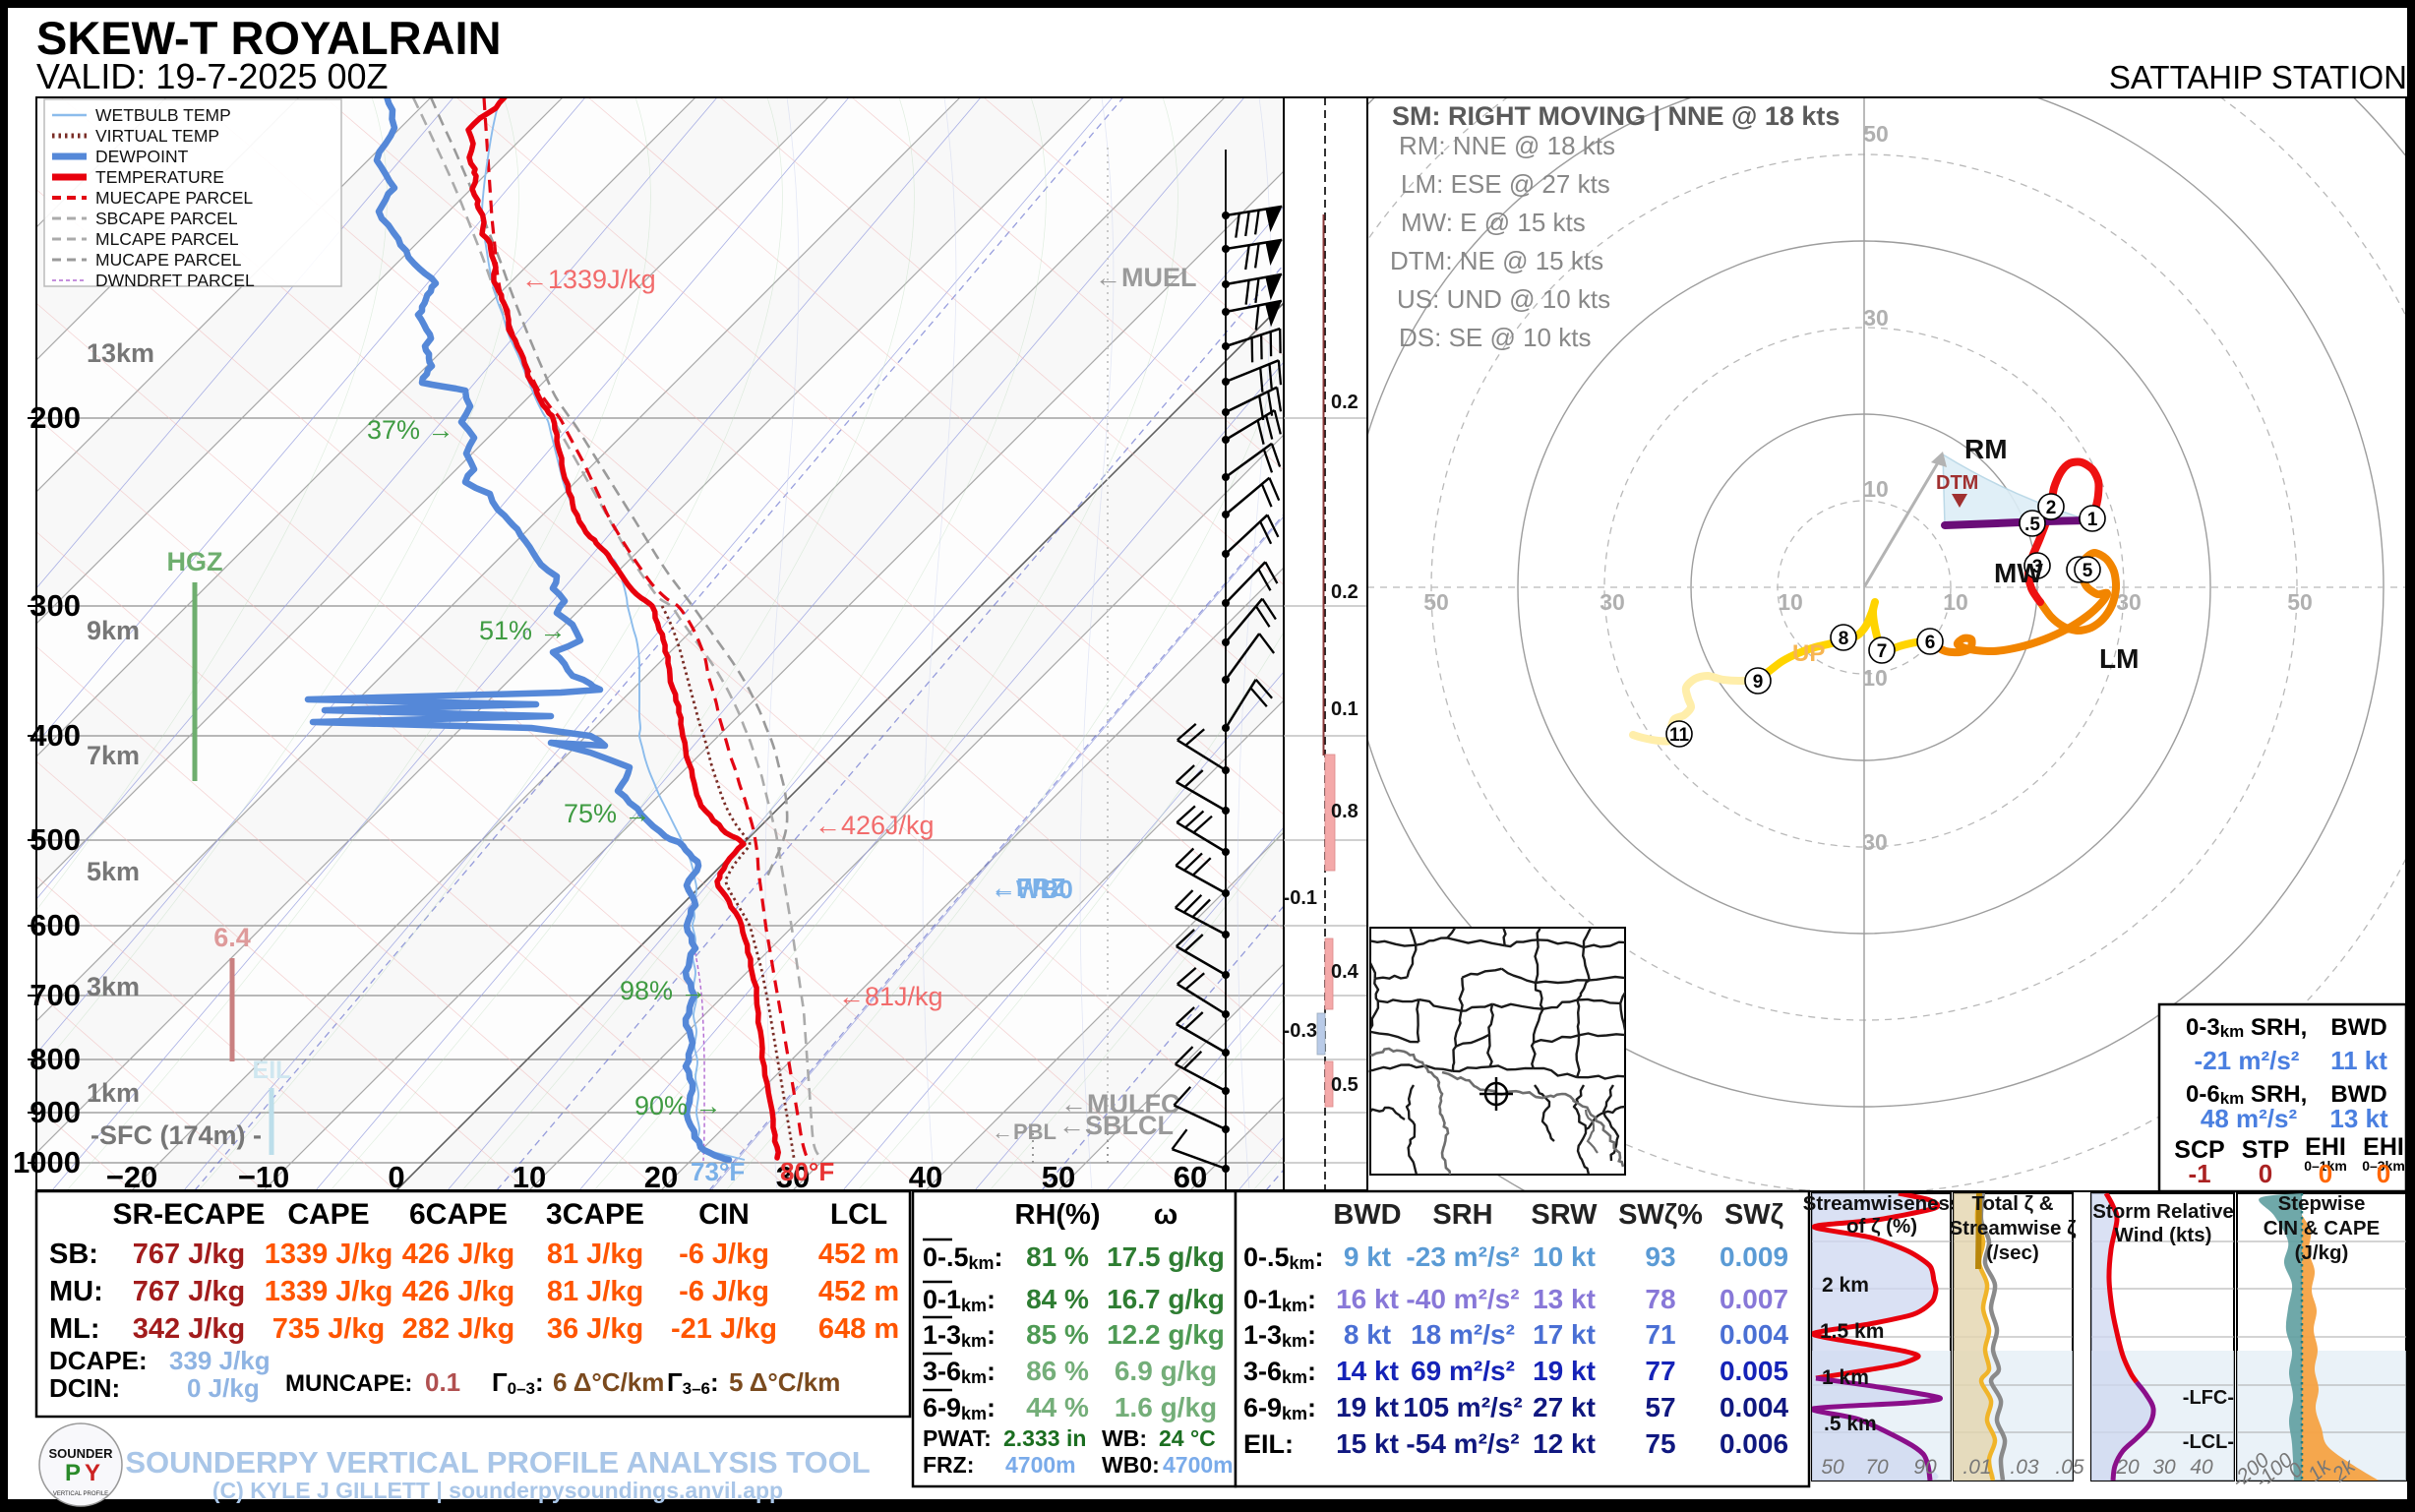 This screenshot has width=2415, height=1512. Describe the element at coordinates (189, 1292) in the screenshot. I see `svg-text: 767 J/kg` at that location.